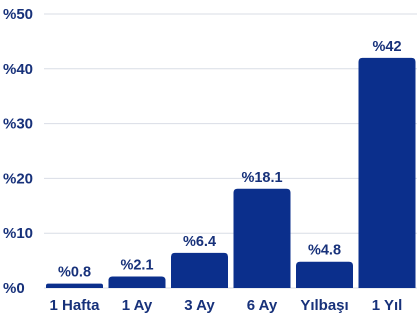 This screenshot has height=322, width=417. What do you see at coordinates (199, 305) in the screenshot?
I see `x-category-label: 3 Ay` at bounding box center [199, 305].